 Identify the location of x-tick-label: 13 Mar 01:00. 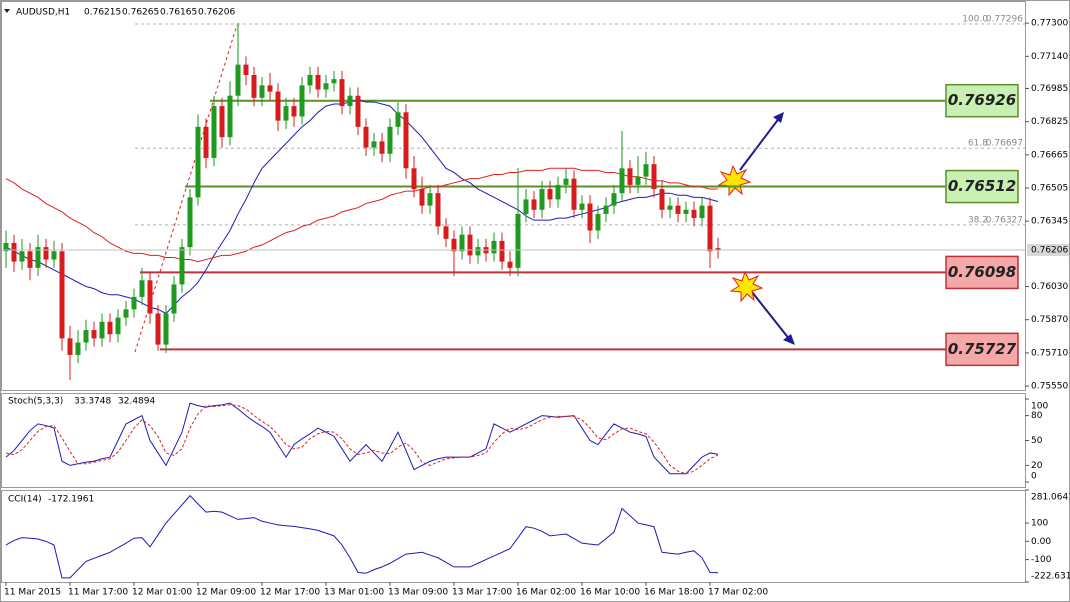
(354, 593).